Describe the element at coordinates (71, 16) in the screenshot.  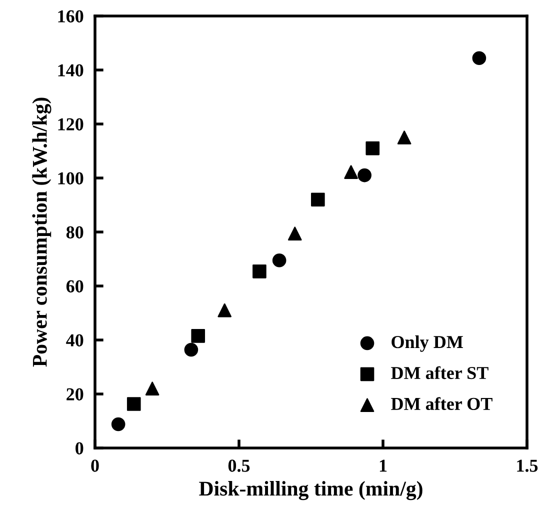
I see `y-tick-label: 160` at that location.